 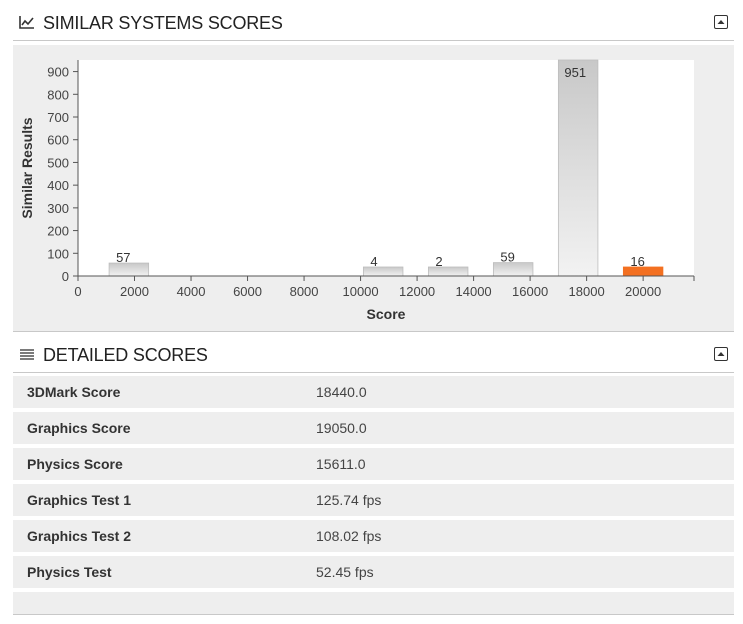 I want to click on x-tick-label: 2000, so click(x=134, y=291).